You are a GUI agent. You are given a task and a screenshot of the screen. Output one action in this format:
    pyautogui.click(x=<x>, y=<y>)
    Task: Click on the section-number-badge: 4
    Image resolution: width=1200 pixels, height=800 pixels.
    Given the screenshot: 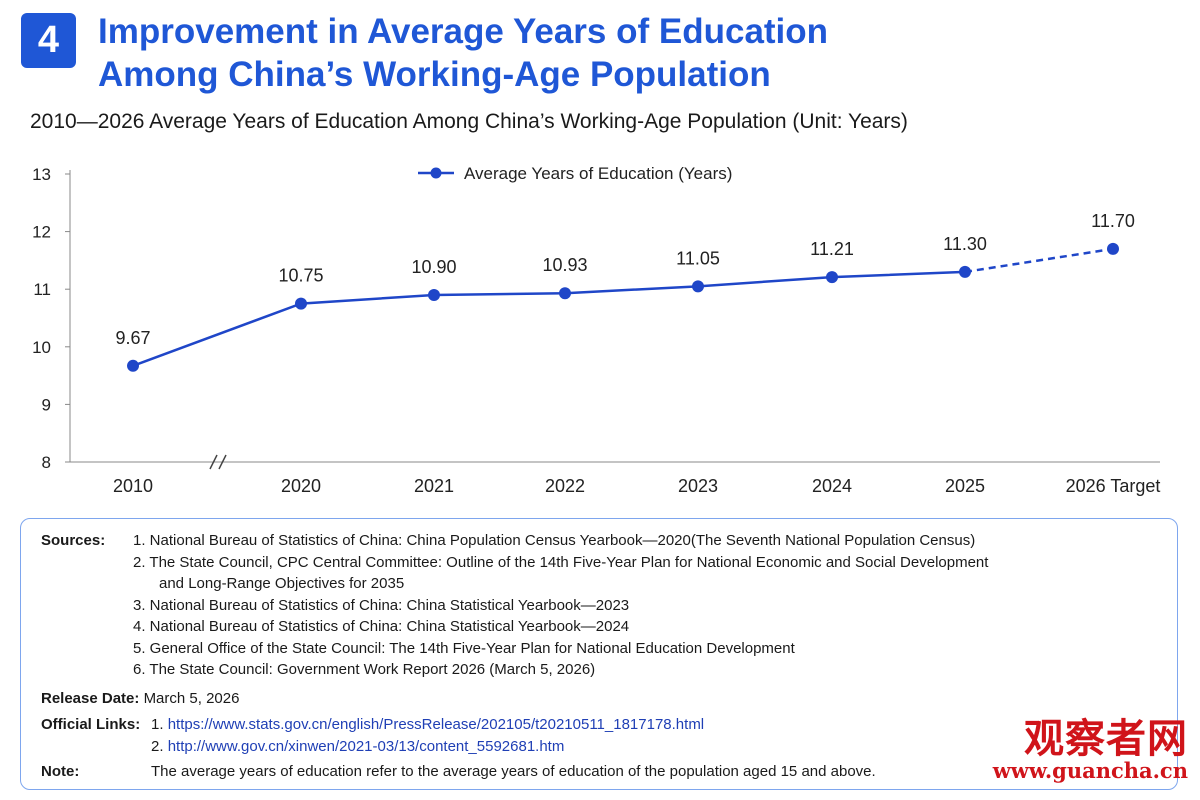 What is the action you would take?
    pyautogui.click(x=48, y=40)
    